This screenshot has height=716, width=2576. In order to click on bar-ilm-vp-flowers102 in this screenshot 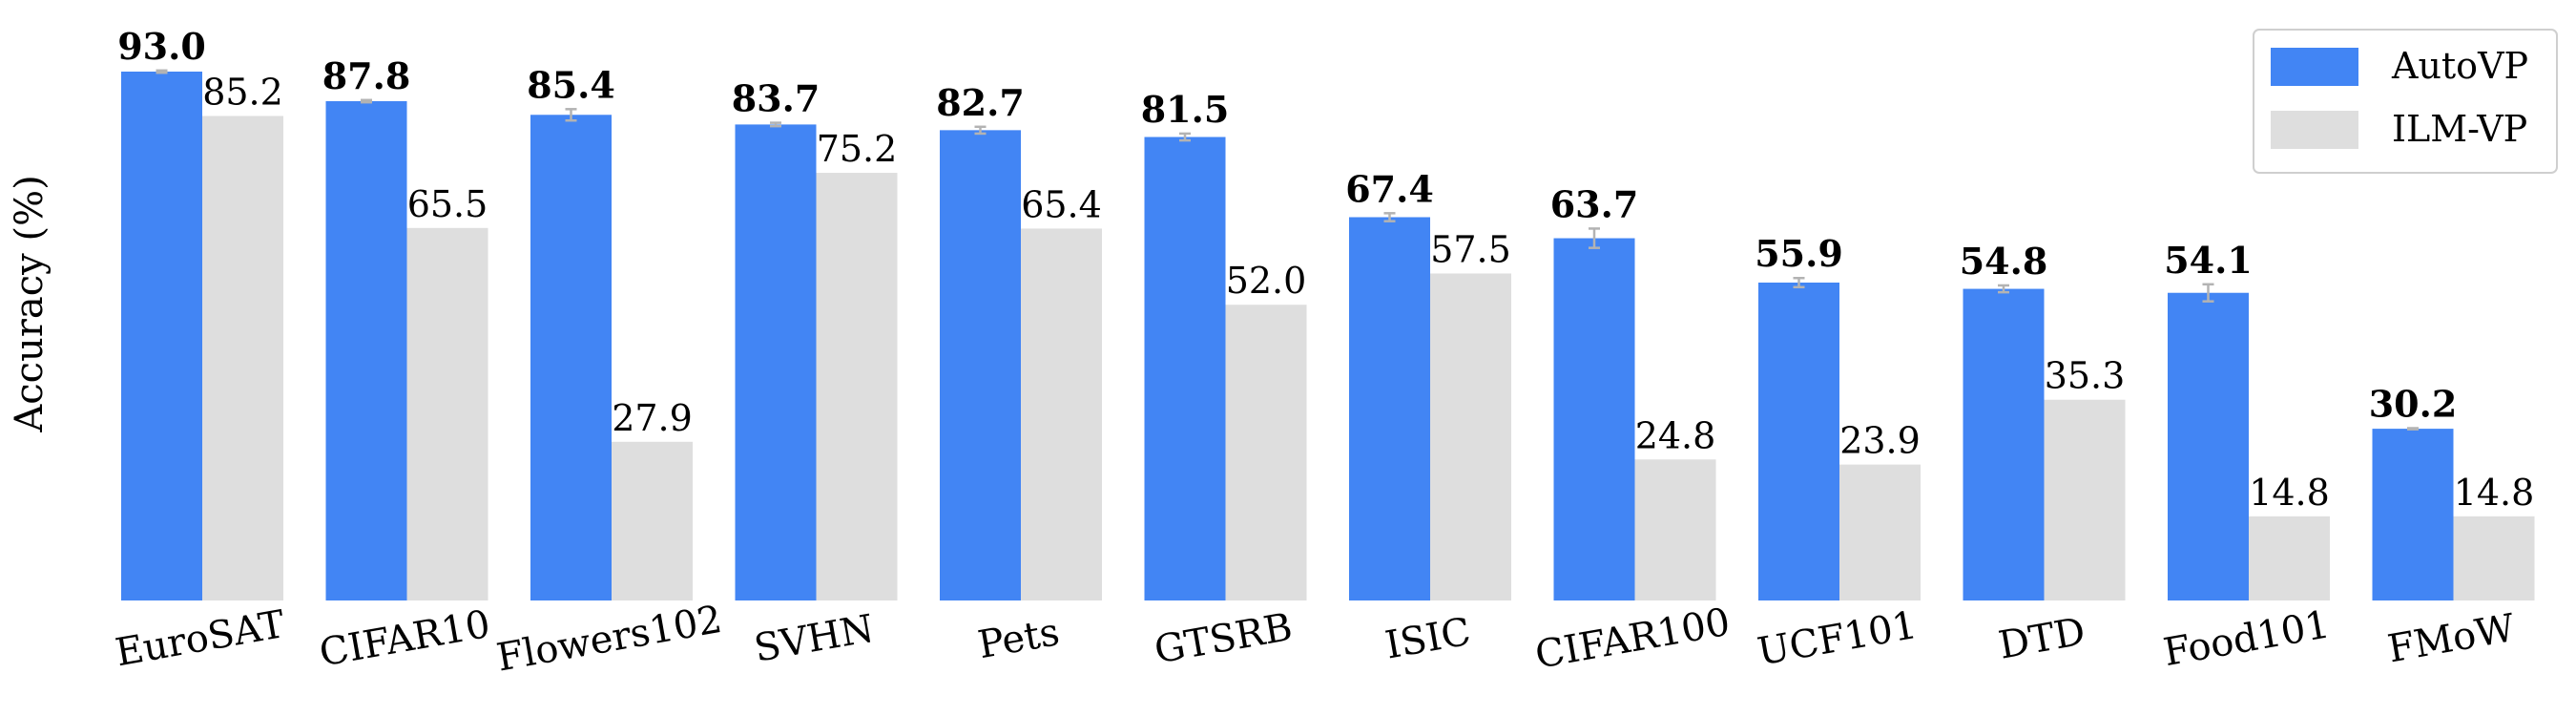, I will do `click(652, 520)`.